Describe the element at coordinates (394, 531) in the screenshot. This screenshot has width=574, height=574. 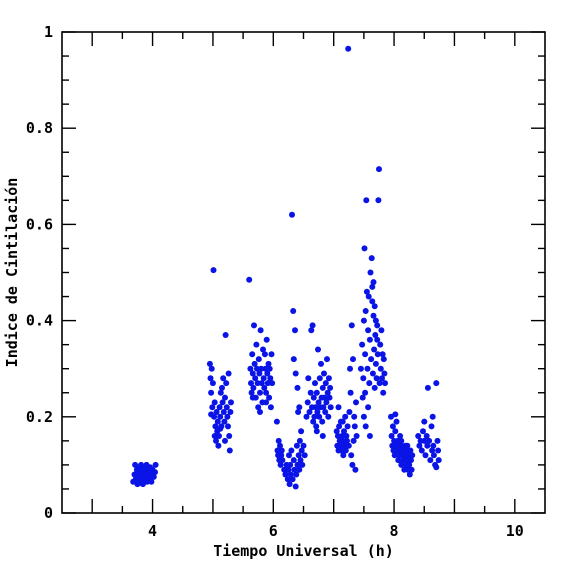
I see `x-tick-label: 8` at that location.